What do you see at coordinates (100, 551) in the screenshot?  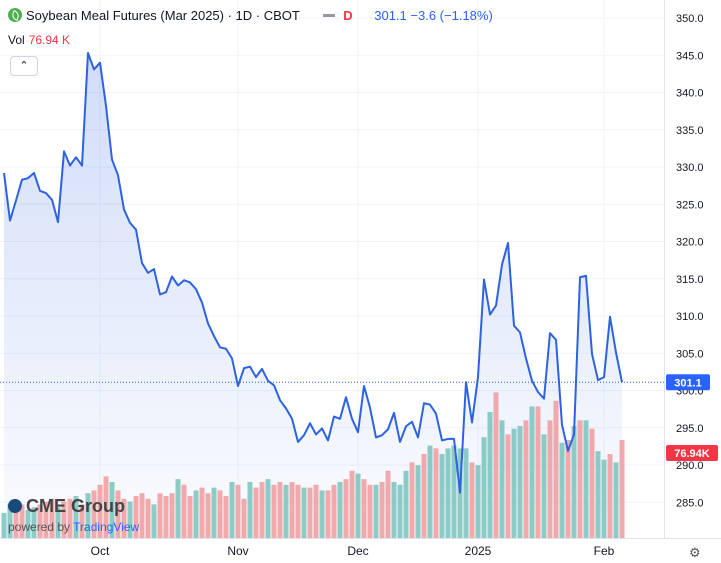 I see `x-tick-label: Oct` at bounding box center [100, 551].